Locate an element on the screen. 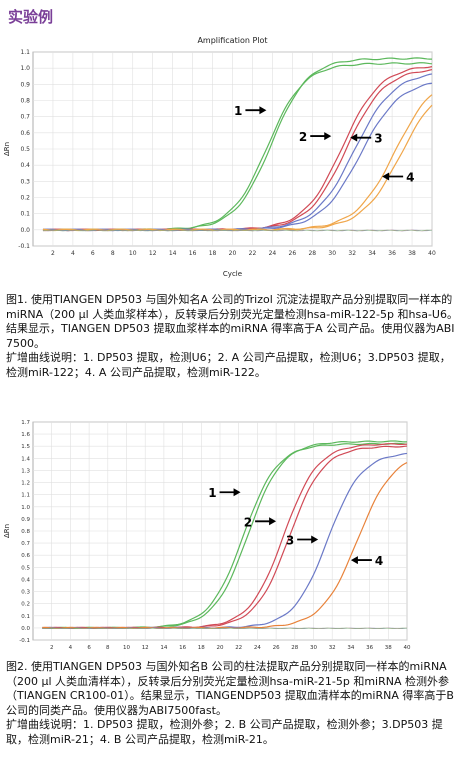 Image resolution: width=464 pixels, height=784 pixels. y-tick-label: 0.4 is located at coordinates (25, 580).